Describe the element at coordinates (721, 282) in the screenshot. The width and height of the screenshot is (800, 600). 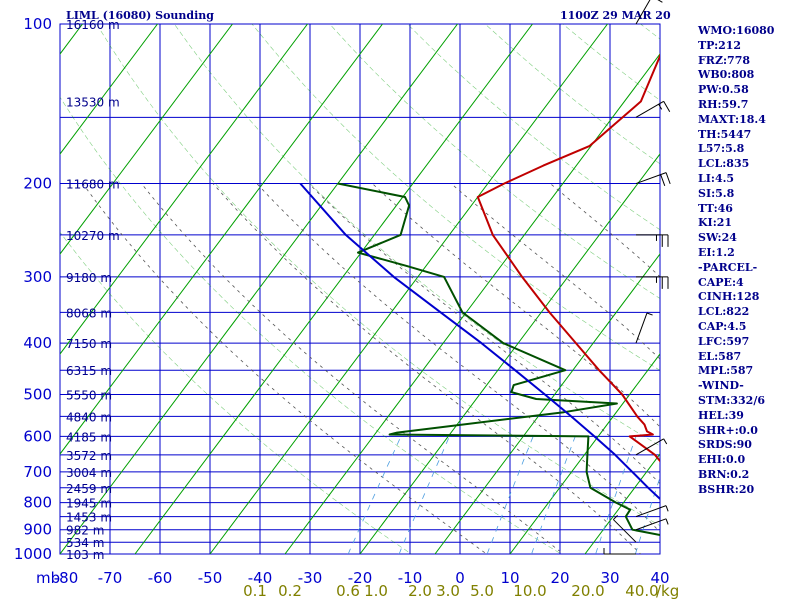
I see `index-item: CAPE:4` at that location.